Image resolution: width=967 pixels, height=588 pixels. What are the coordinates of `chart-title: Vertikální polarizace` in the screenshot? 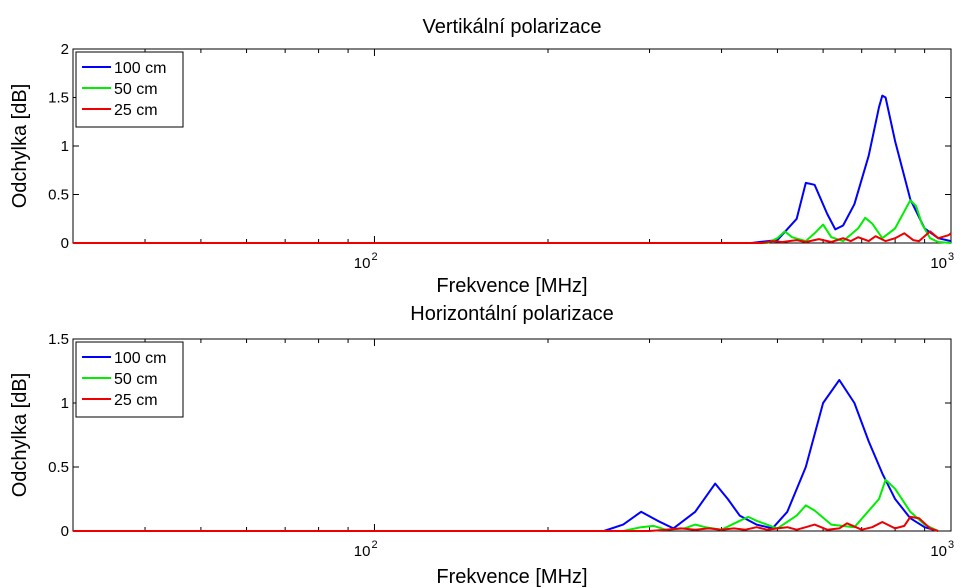 It's located at (512, 27).